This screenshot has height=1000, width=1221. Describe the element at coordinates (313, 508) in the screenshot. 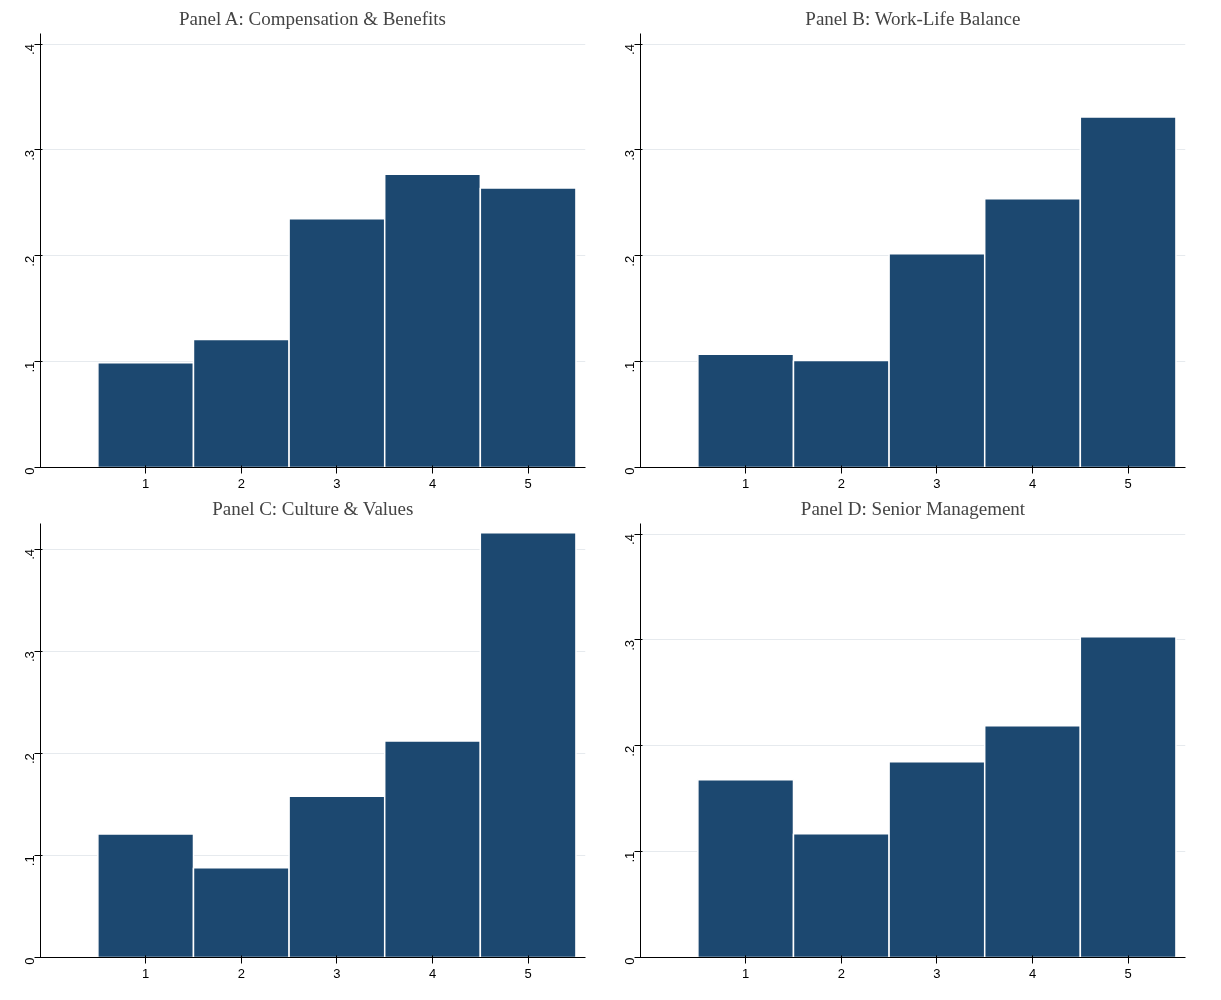

I see `chart-title: Panel C: Culture & Values` at that location.